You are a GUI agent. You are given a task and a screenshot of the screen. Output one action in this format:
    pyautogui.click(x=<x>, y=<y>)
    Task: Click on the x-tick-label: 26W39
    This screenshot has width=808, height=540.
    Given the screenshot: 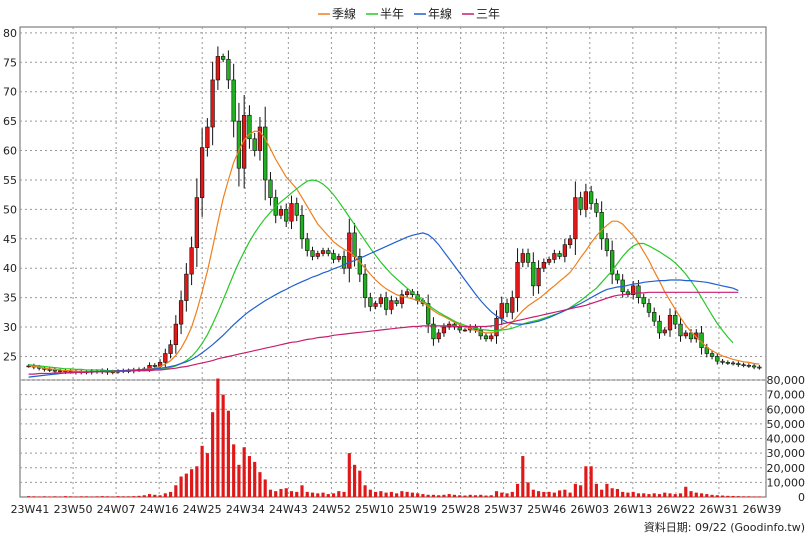 What is the action you would take?
    pyautogui.click(x=762, y=509)
    